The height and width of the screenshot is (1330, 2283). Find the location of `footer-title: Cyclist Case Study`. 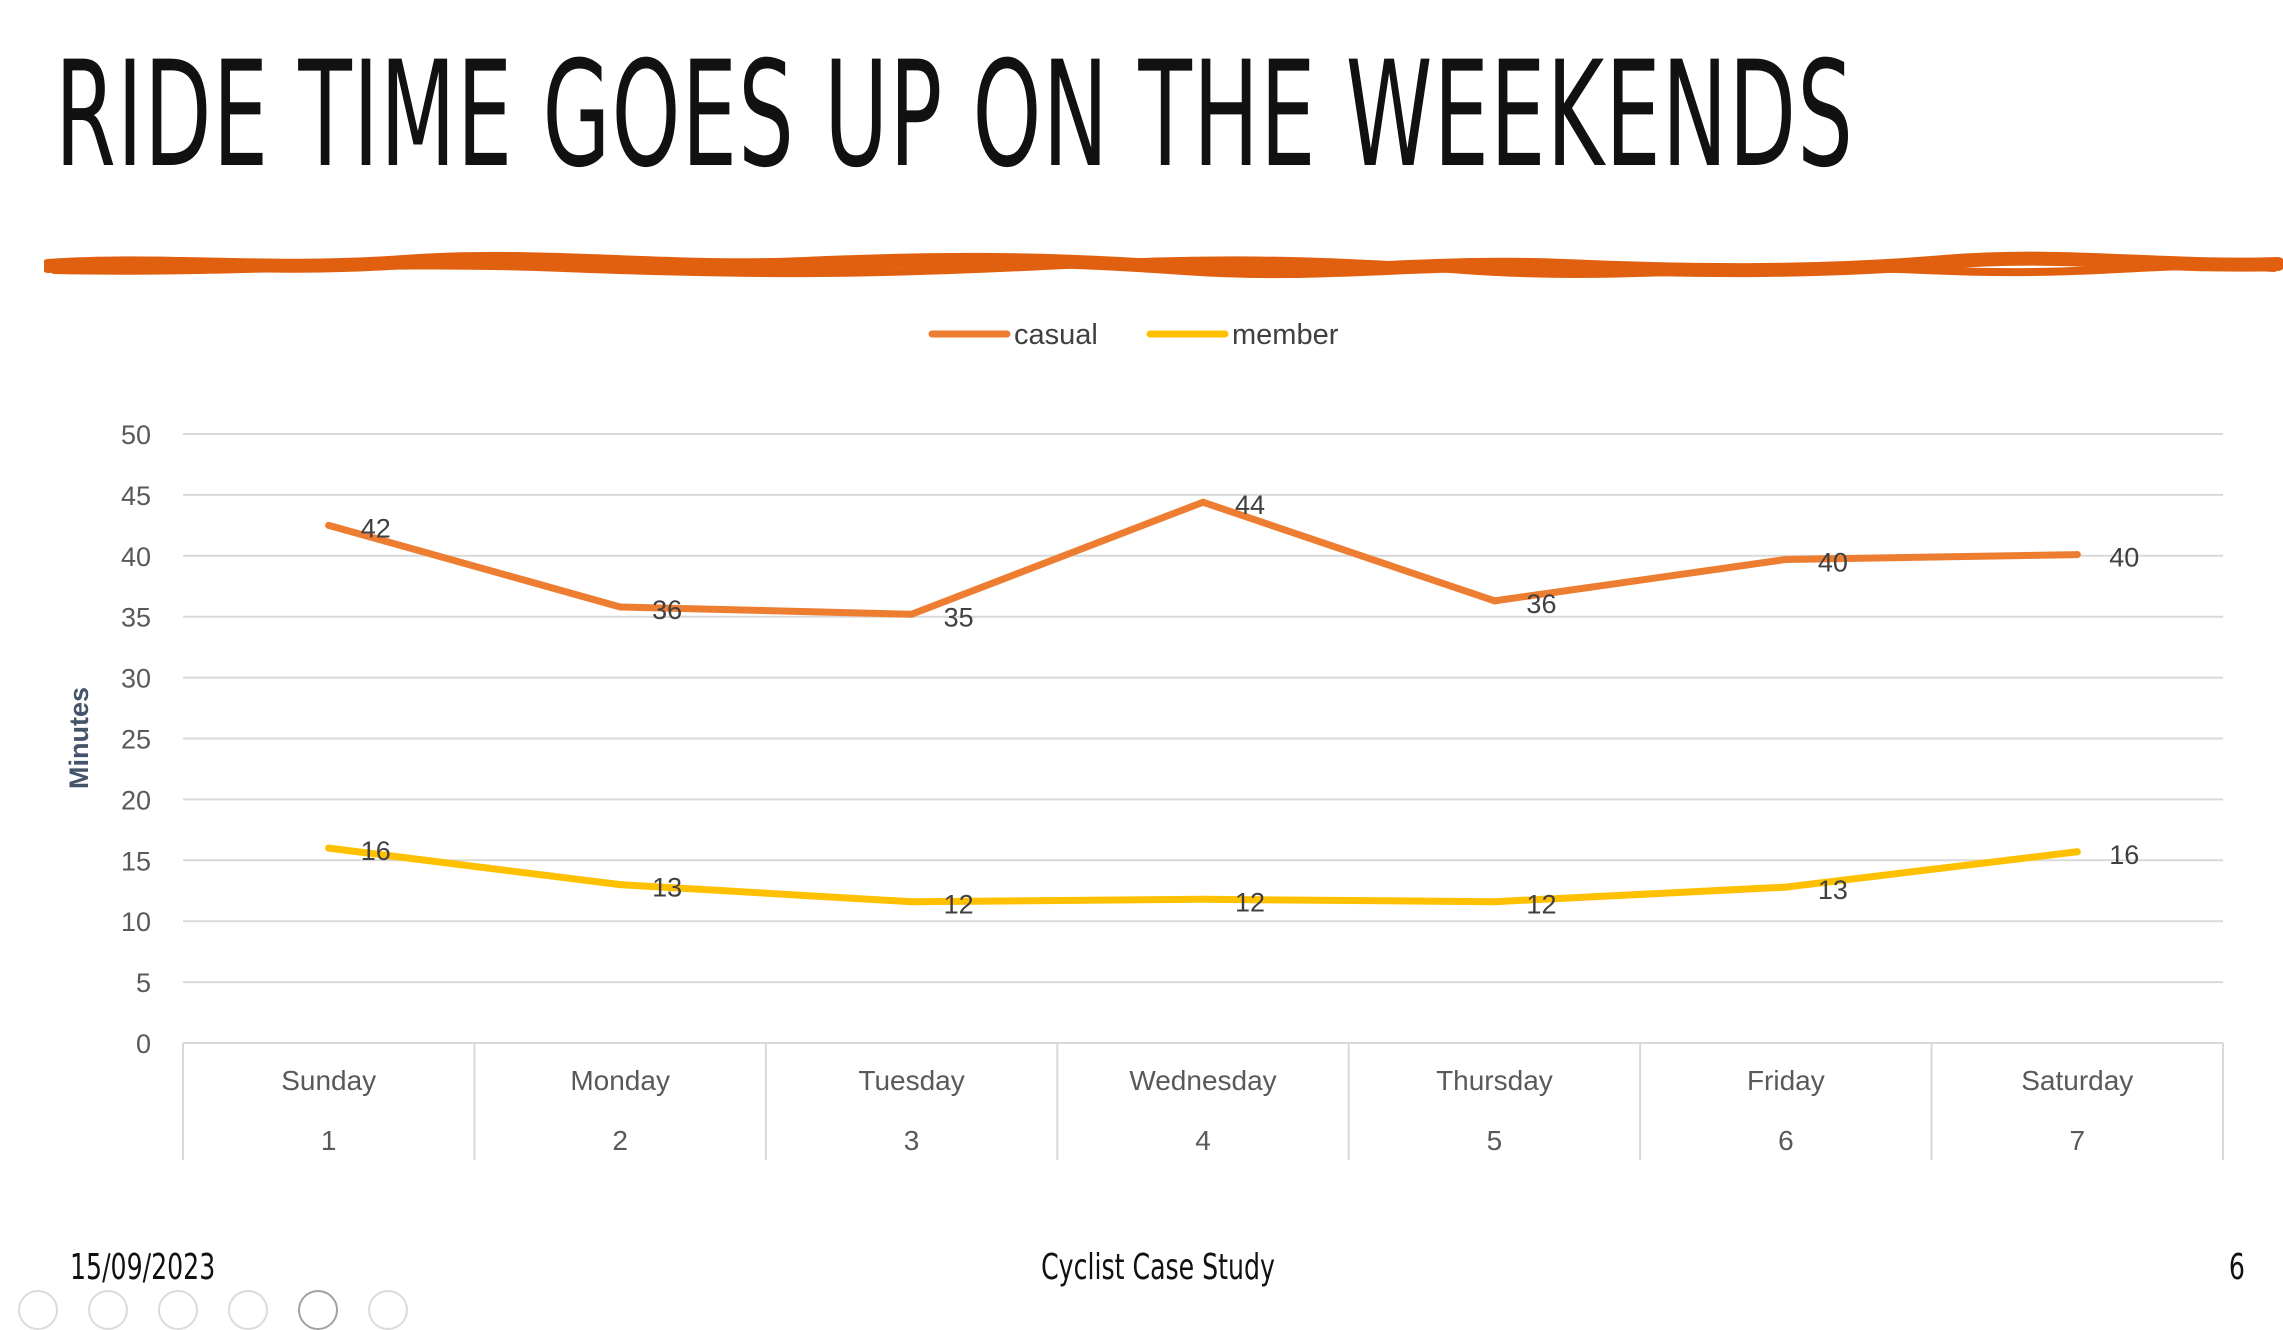

footer-title: Cyclist Case Study is located at coordinates (1158, 1267).